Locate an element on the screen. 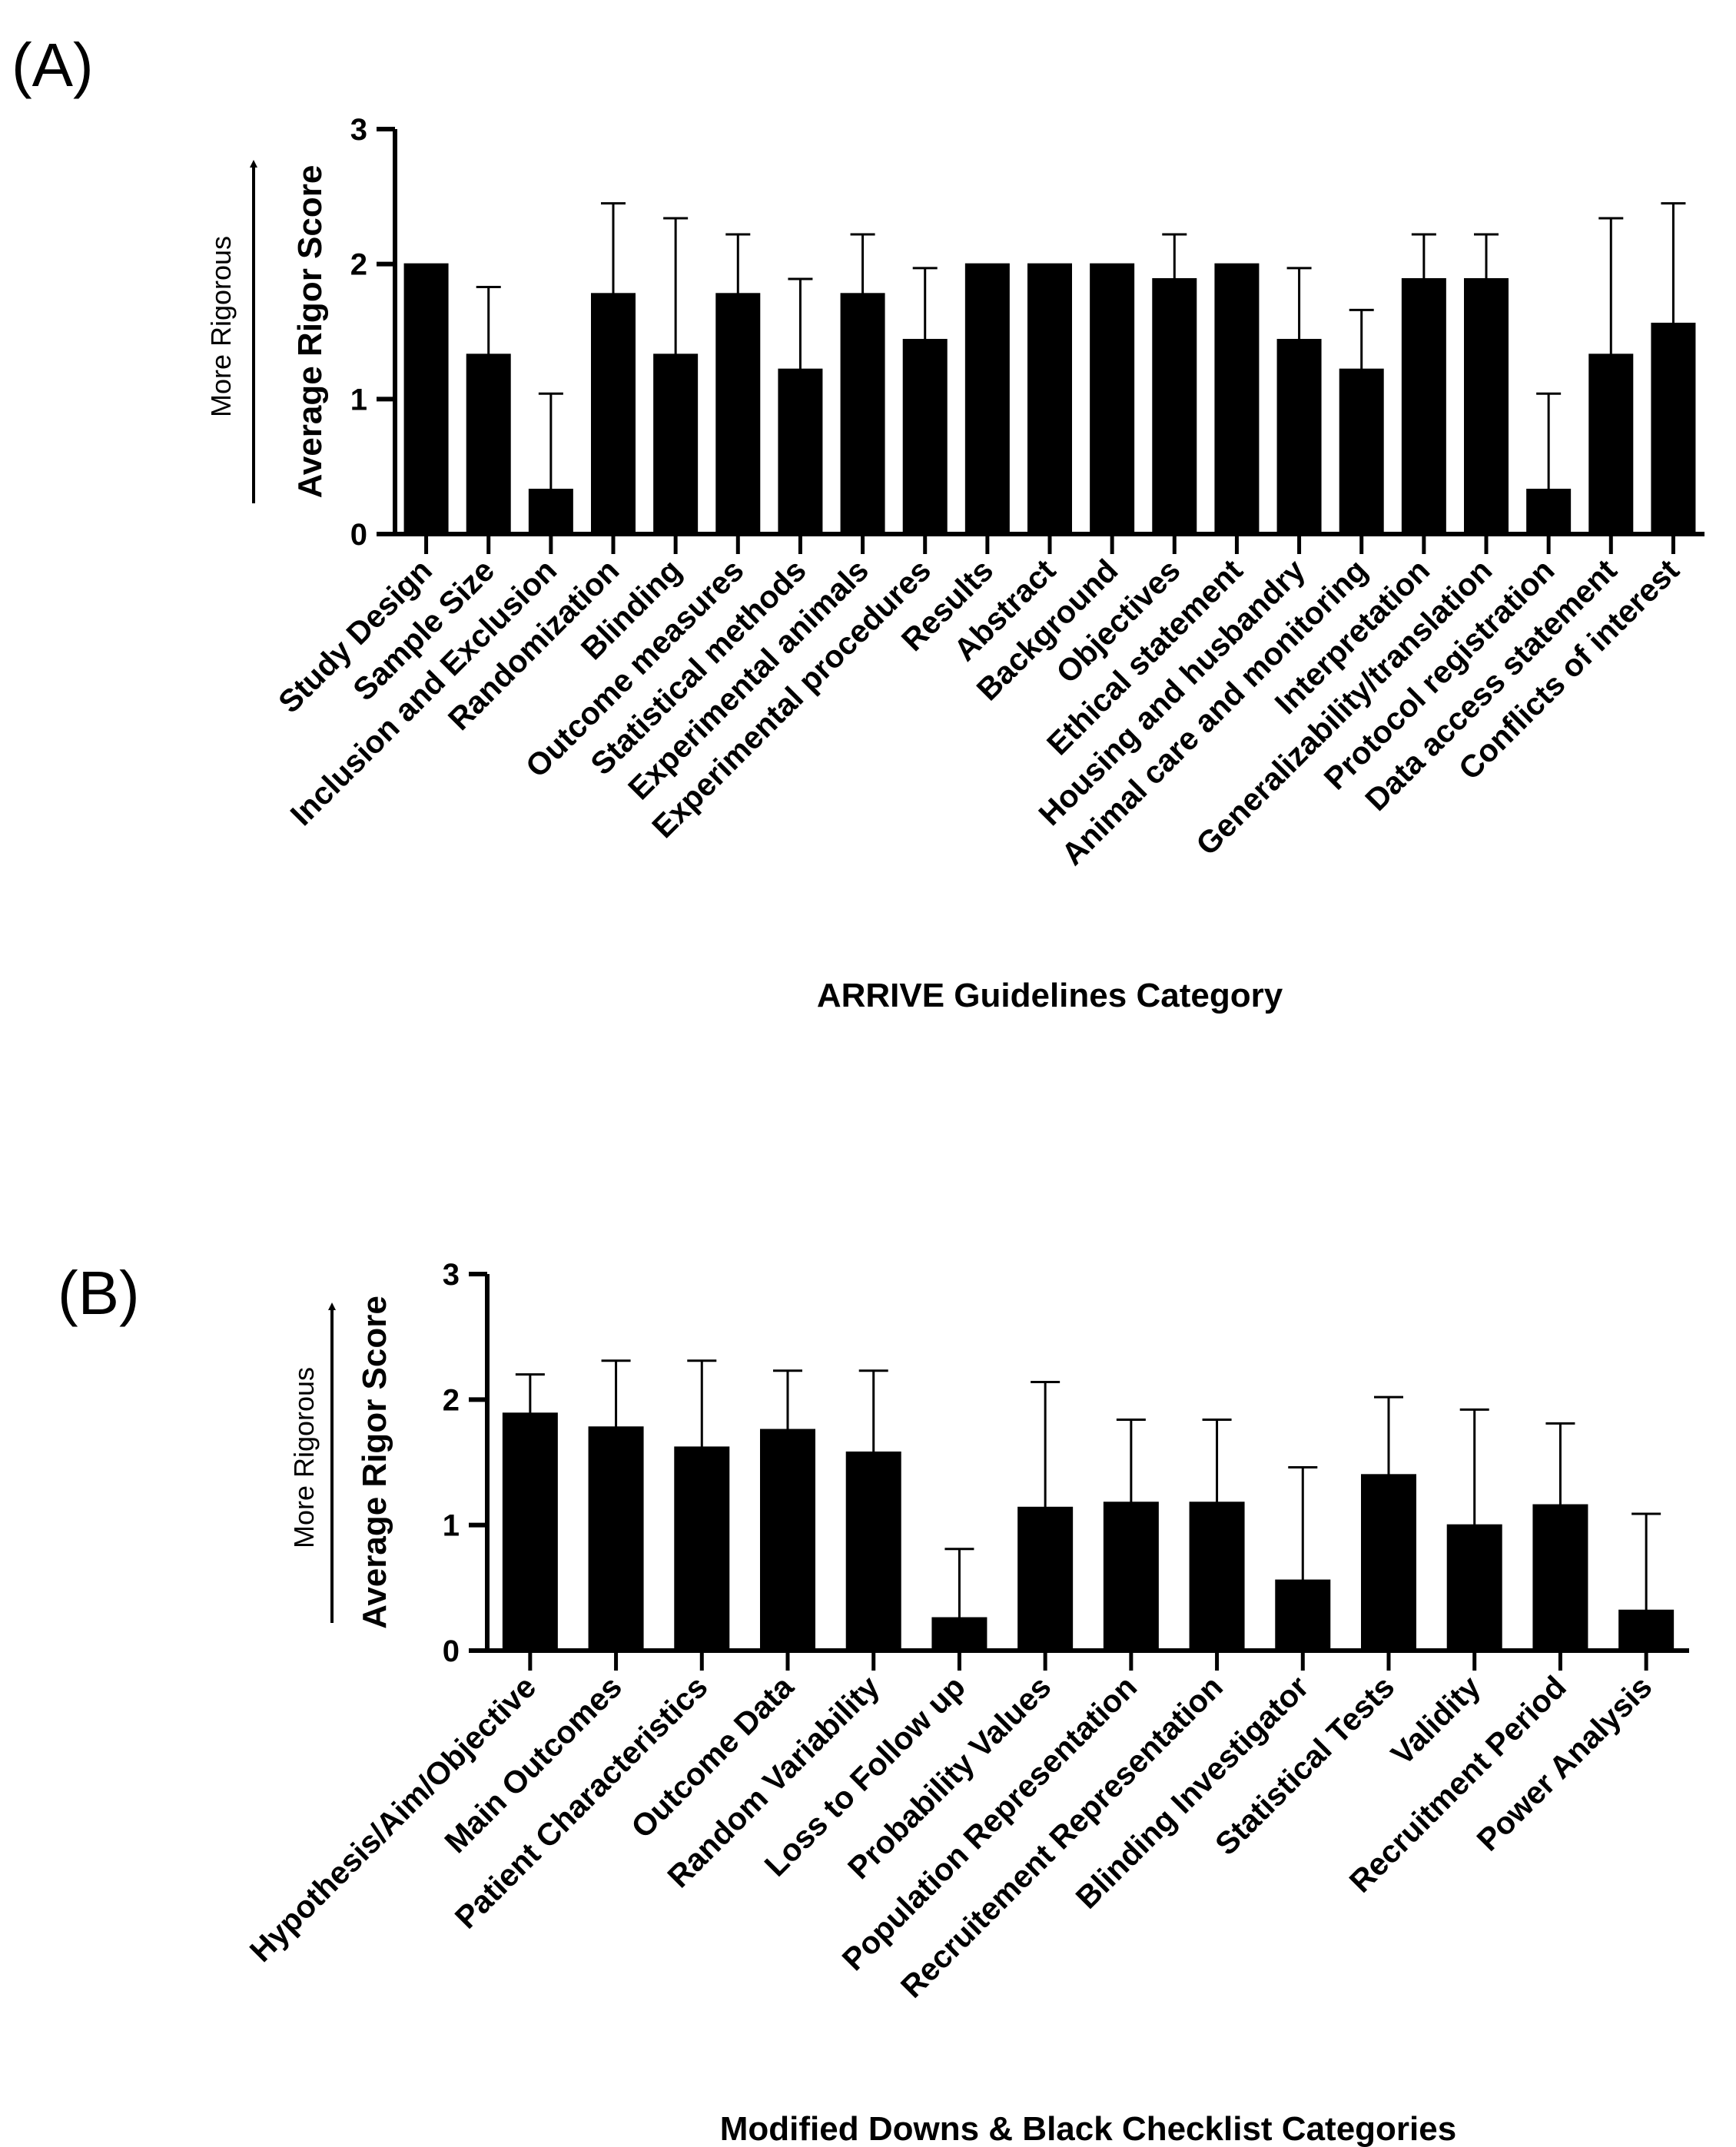 The image size is (1736, 2147). category-label-a: Inclusion and Exclusion is located at coordinates (424, 692).